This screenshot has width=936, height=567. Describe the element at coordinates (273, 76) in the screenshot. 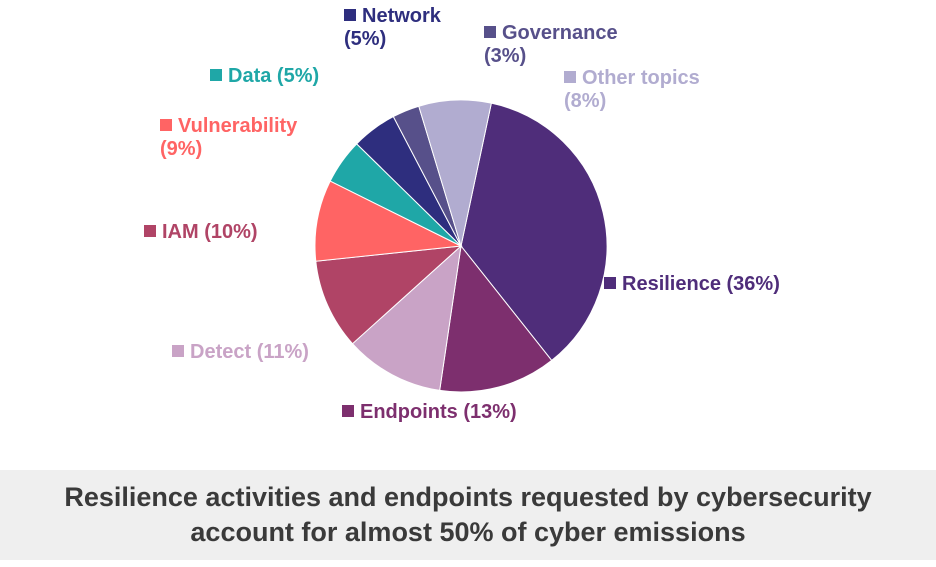

I see `pie-label-text: Data (5%)` at that location.